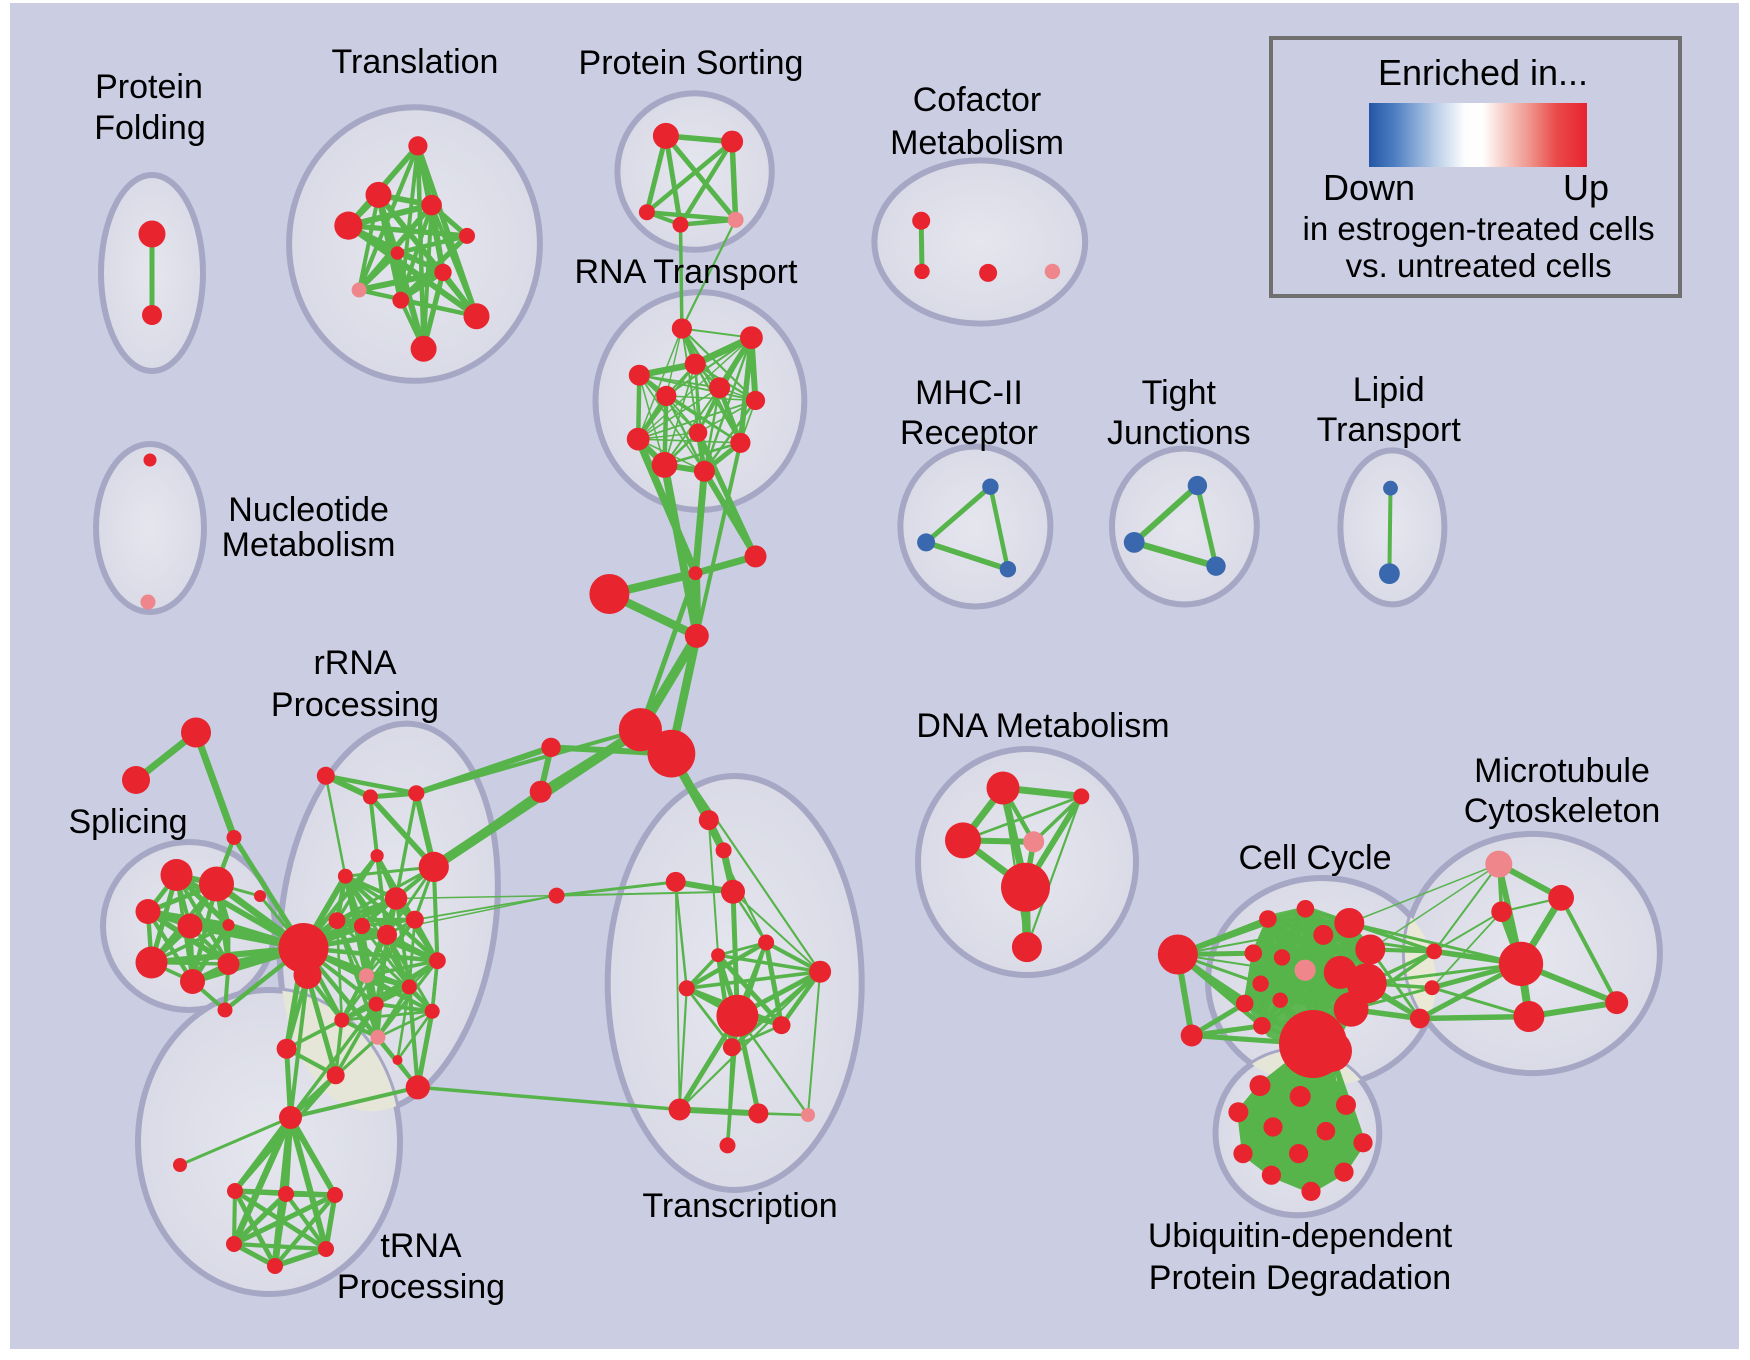  I want to click on svg-text: Splicing, so click(127, 822).